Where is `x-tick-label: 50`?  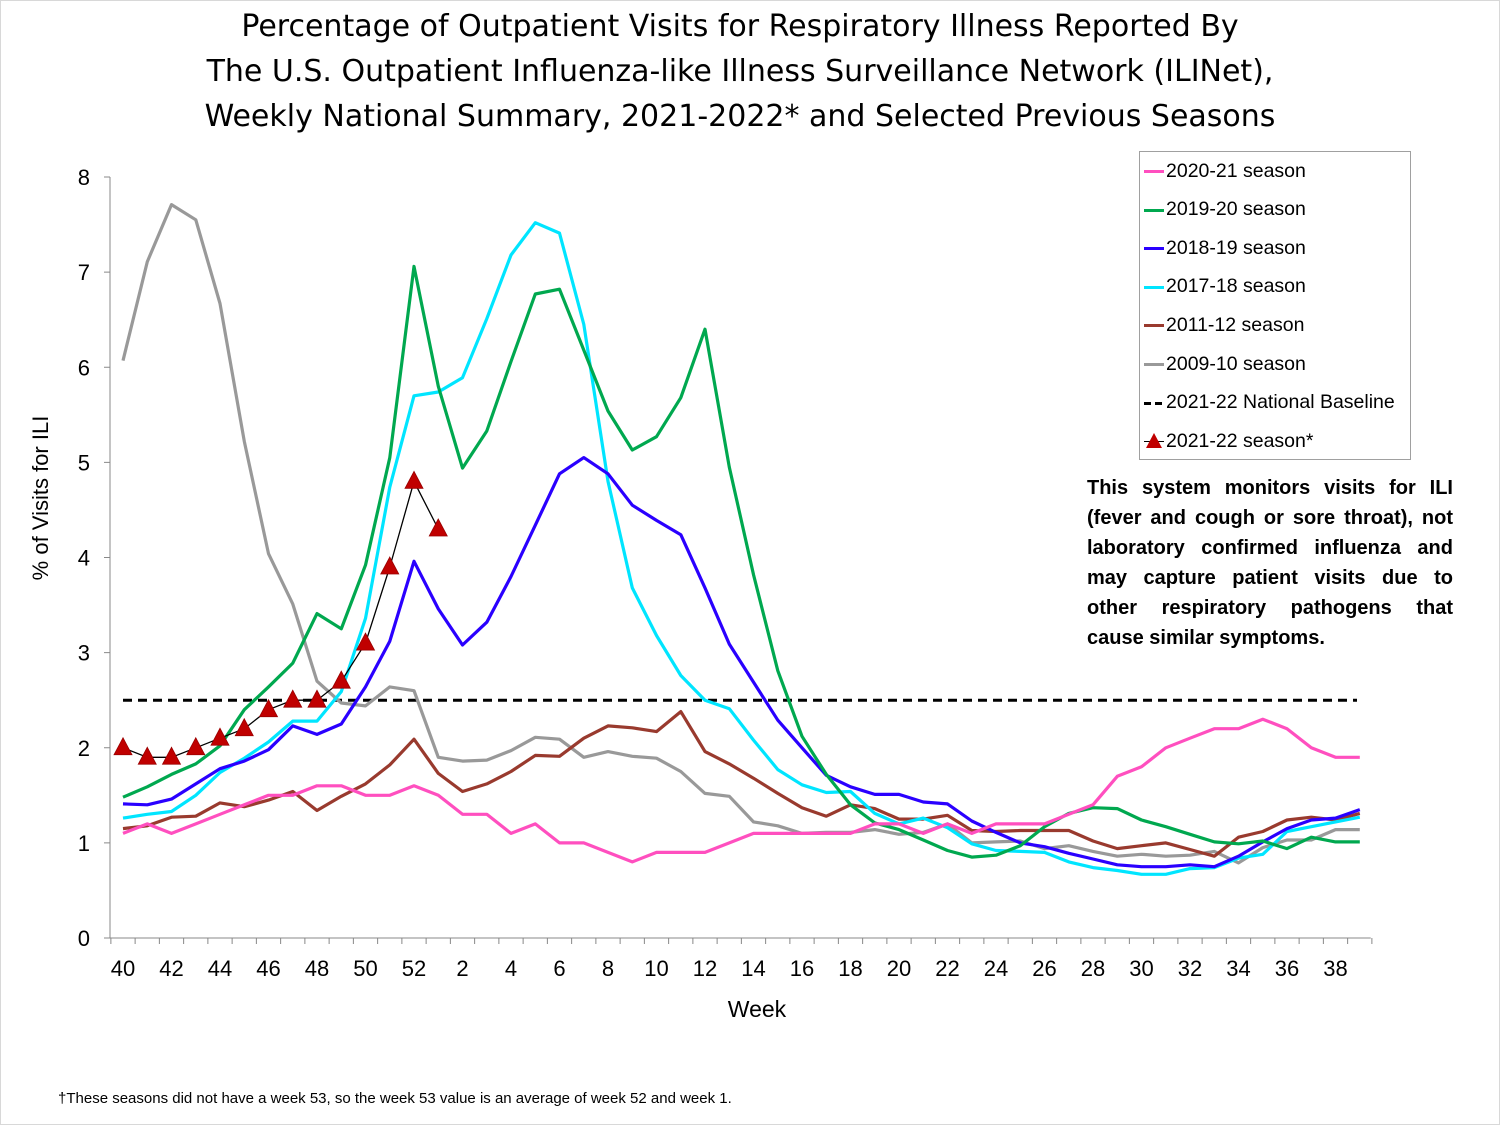
x-tick-label: 50 is located at coordinates (365, 968).